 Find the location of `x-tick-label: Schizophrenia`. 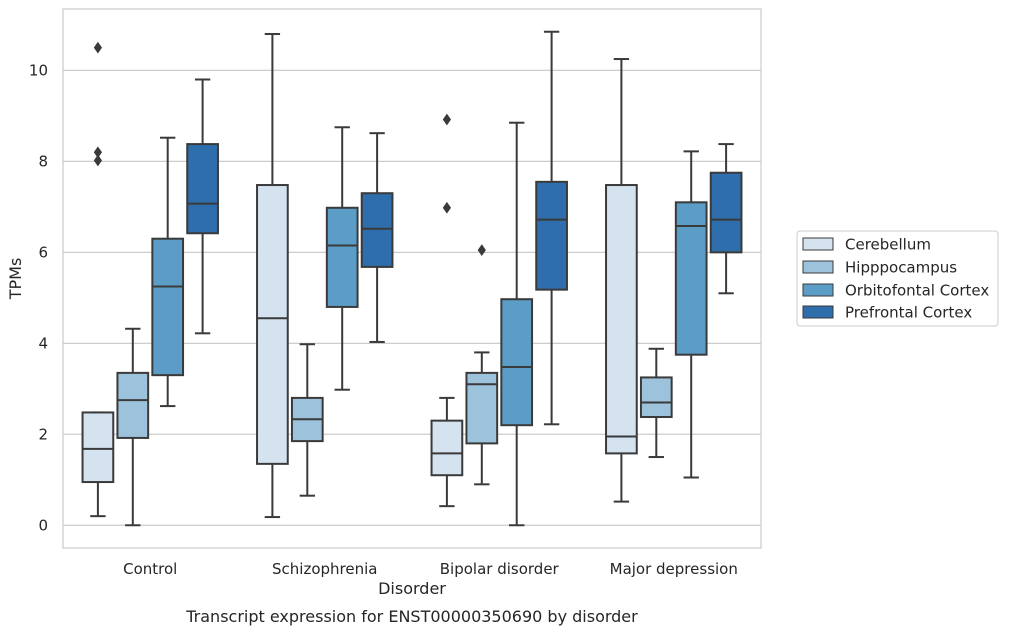

x-tick-label: Schizophrenia is located at coordinates (324, 569).